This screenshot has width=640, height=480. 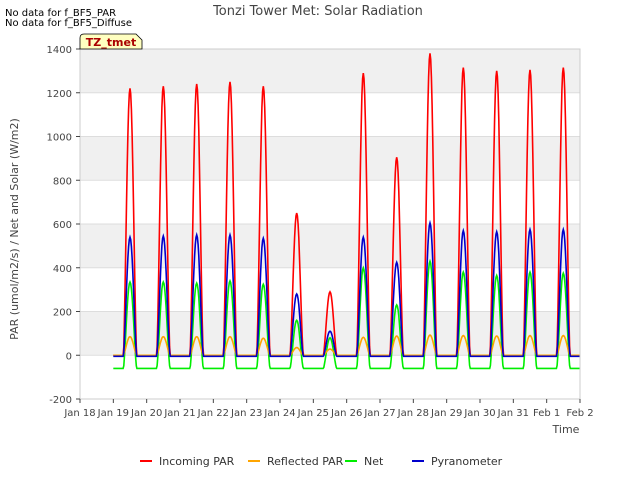 I want to click on x-axis-label: Time, so click(x=566, y=429).